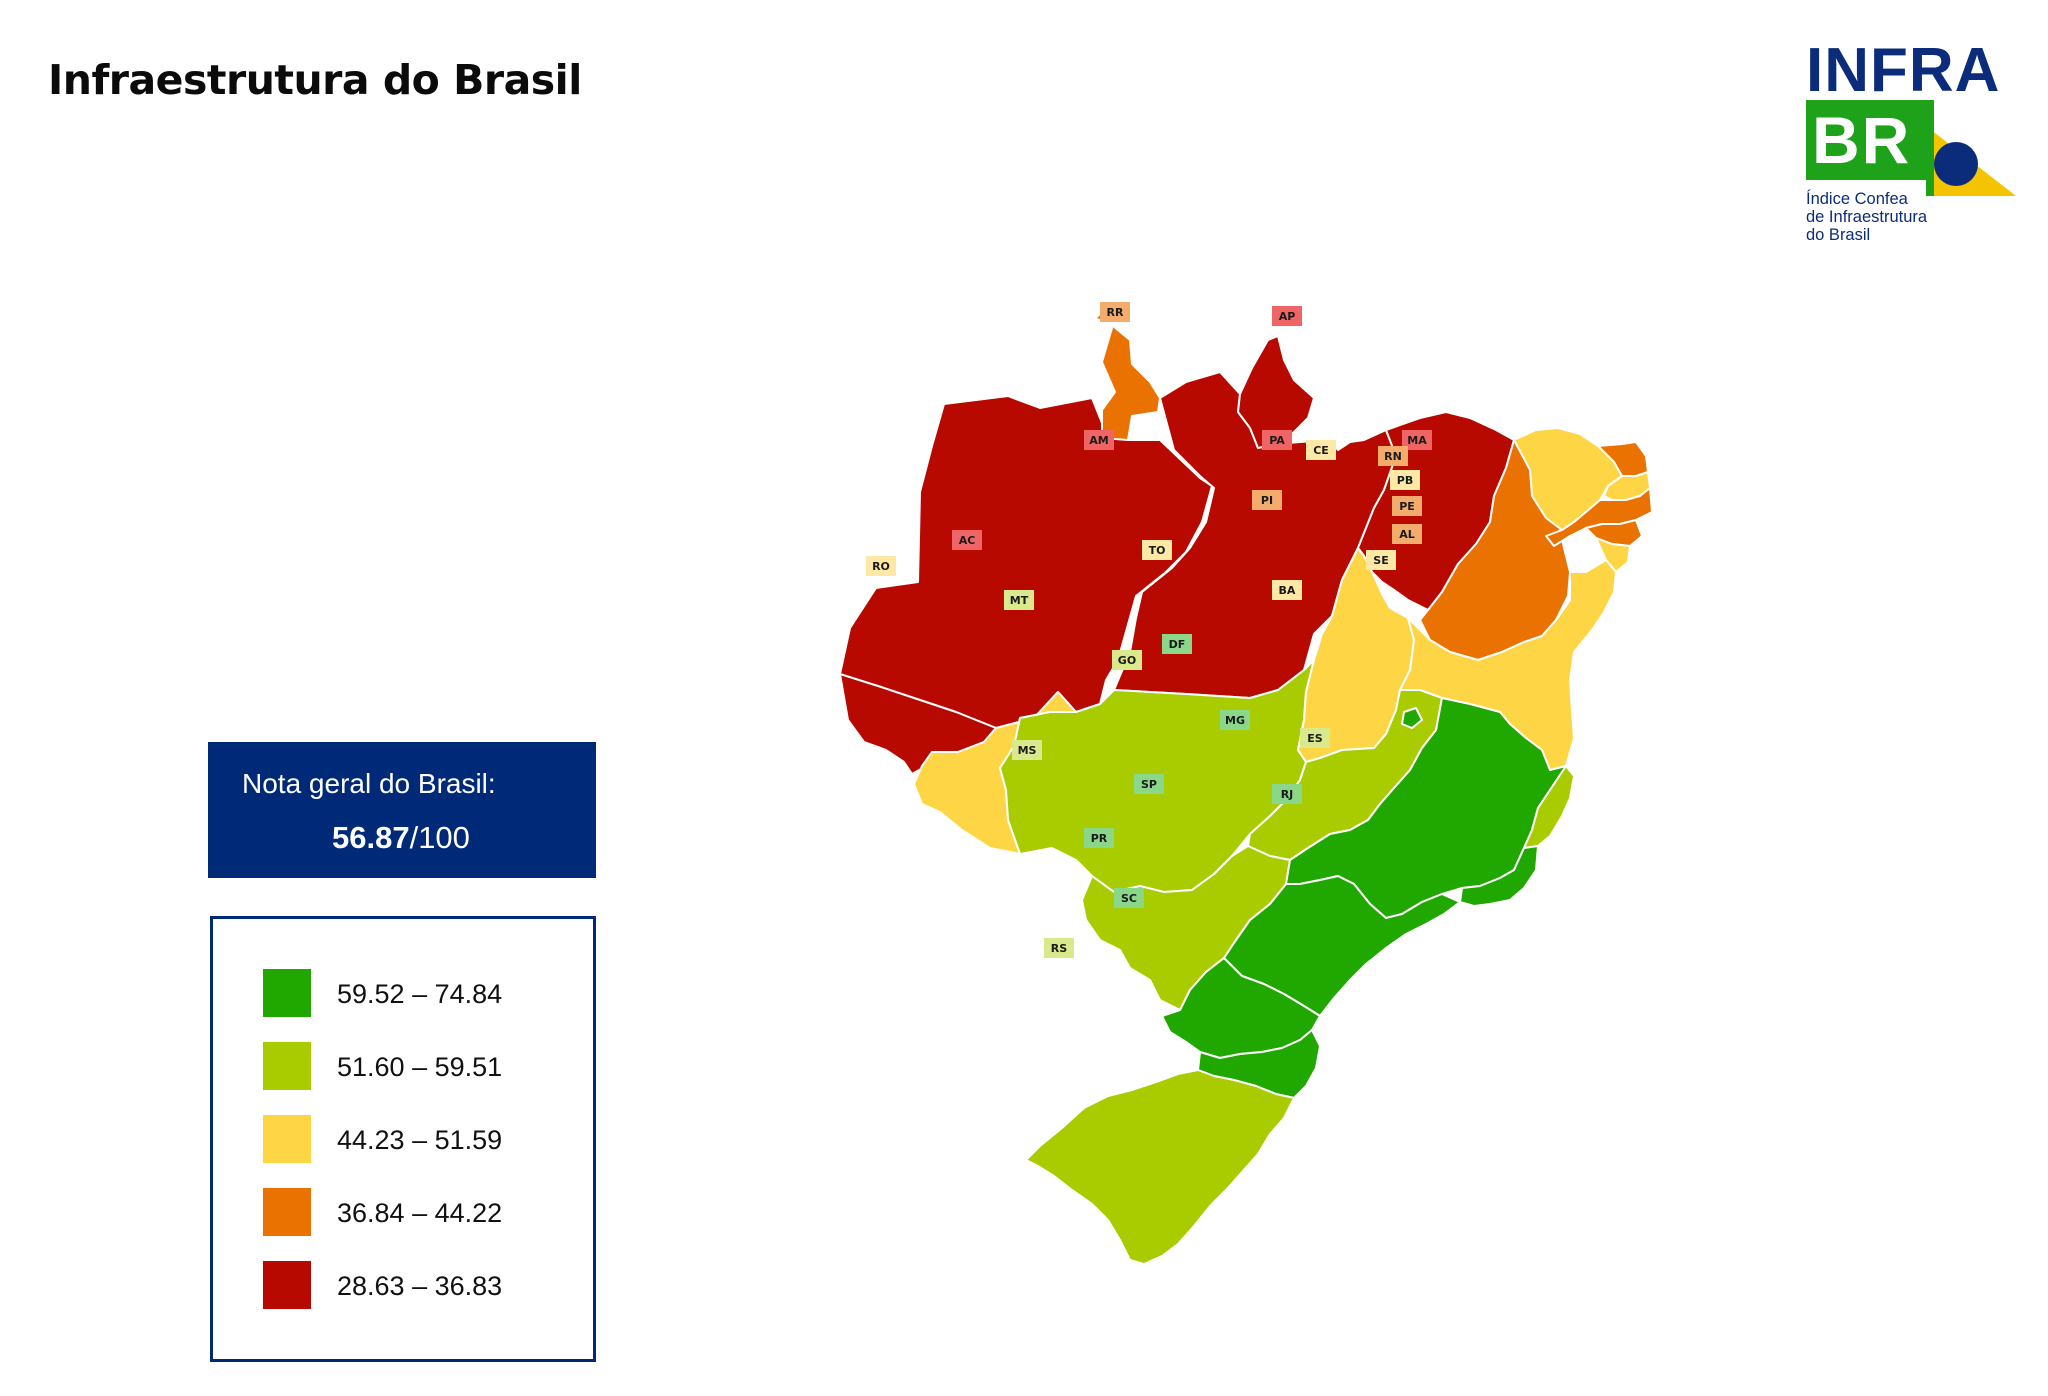 The image size is (2048, 1396). Describe the element at coordinates (1059, 948) in the screenshot. I see `state-code: RS` at that location.